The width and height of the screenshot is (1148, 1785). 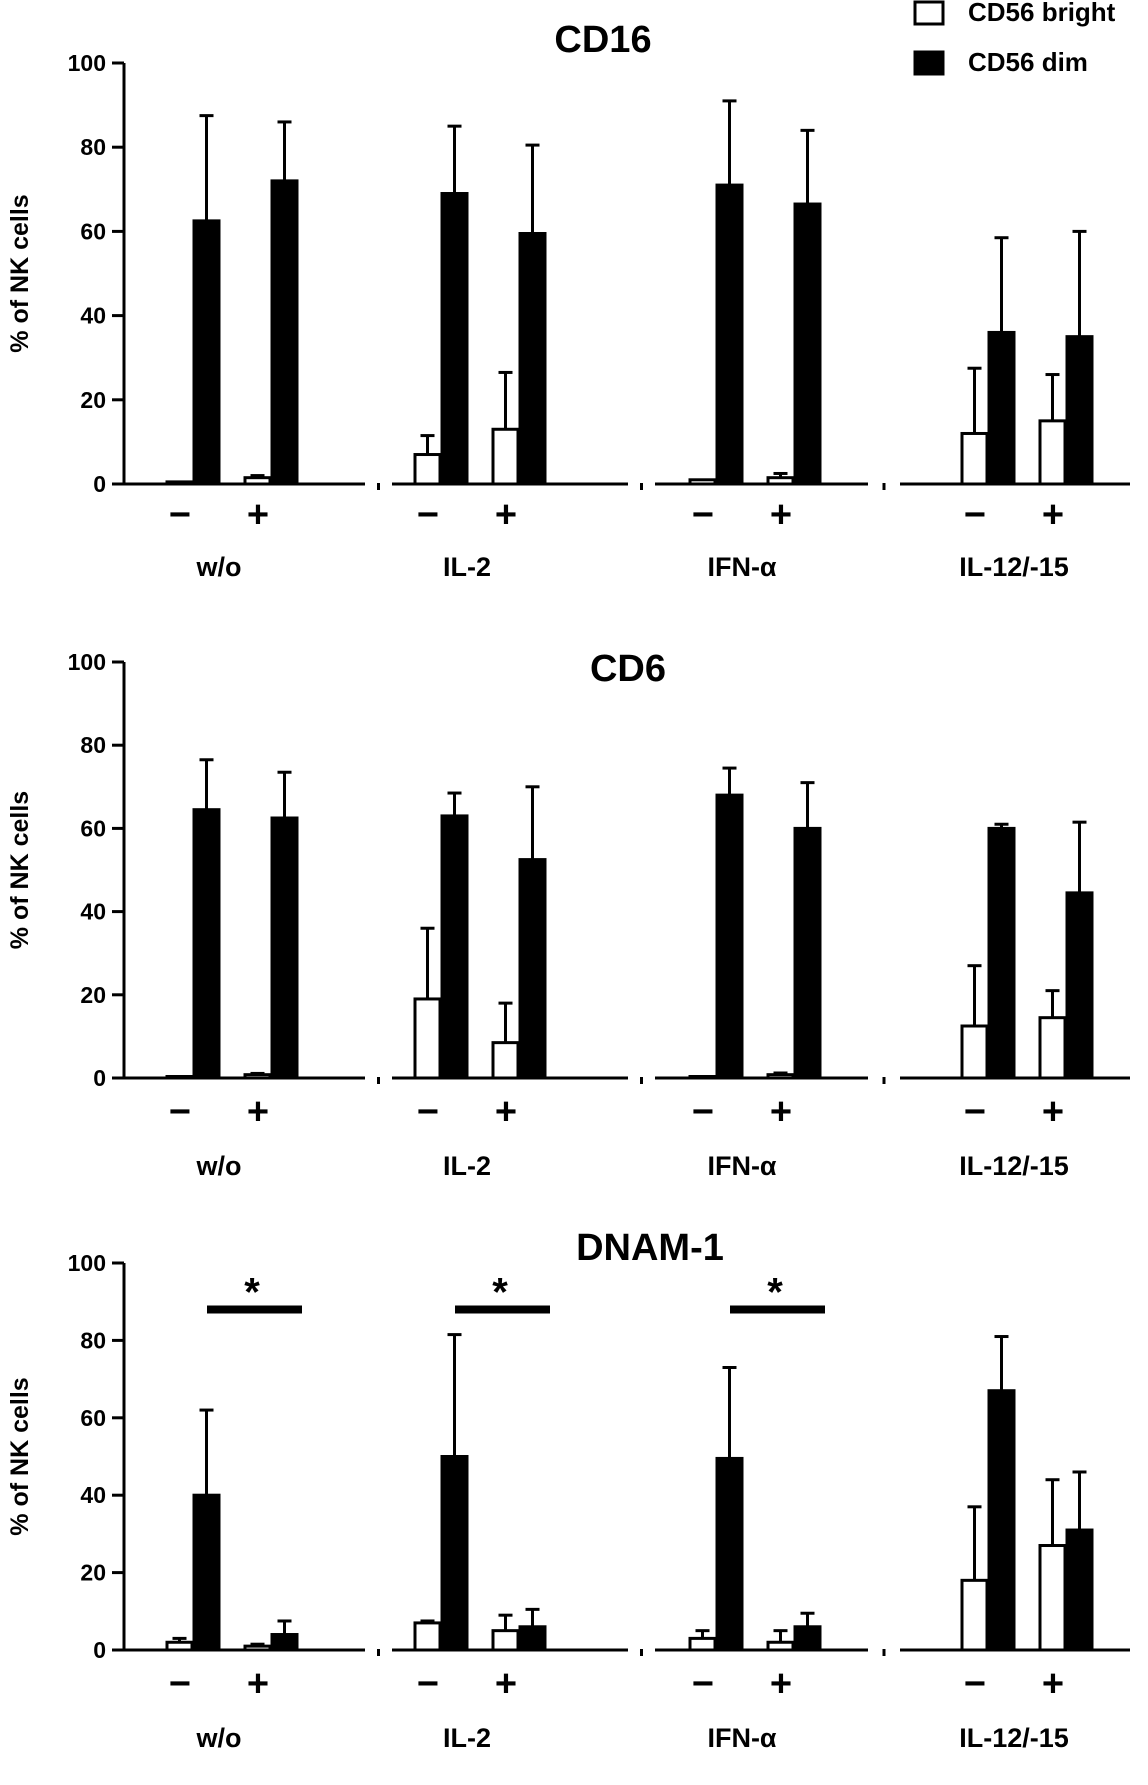 I want to click on legend-swatch, so click(x=929, y=63).